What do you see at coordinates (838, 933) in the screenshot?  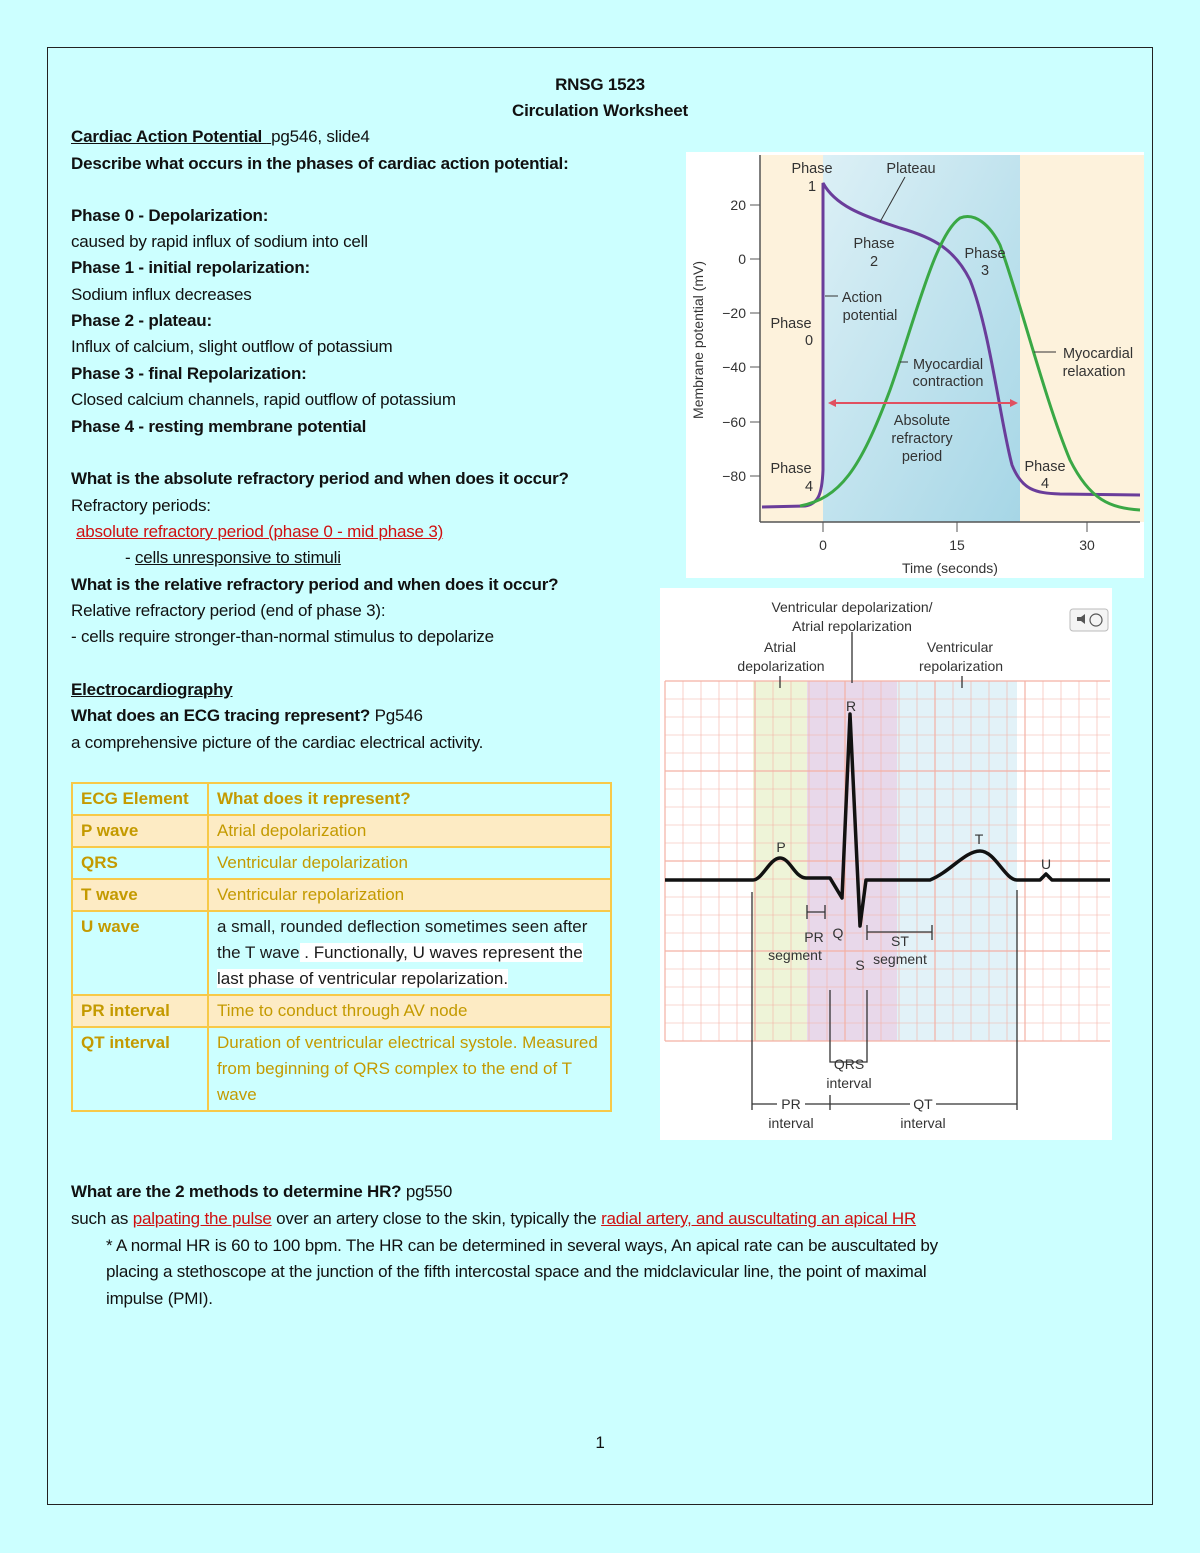 I see `svg-text: Q` at bounding box center [838, 933].